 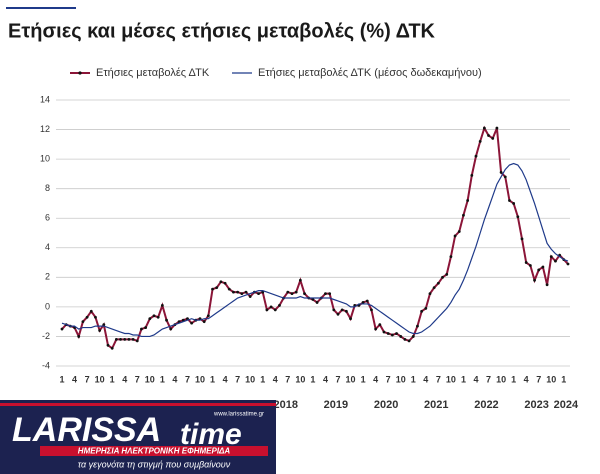 What do you see at coordinates (536, 405) in the screenshot?
I see `year-label: 2023` at bounding box center [536, 405].